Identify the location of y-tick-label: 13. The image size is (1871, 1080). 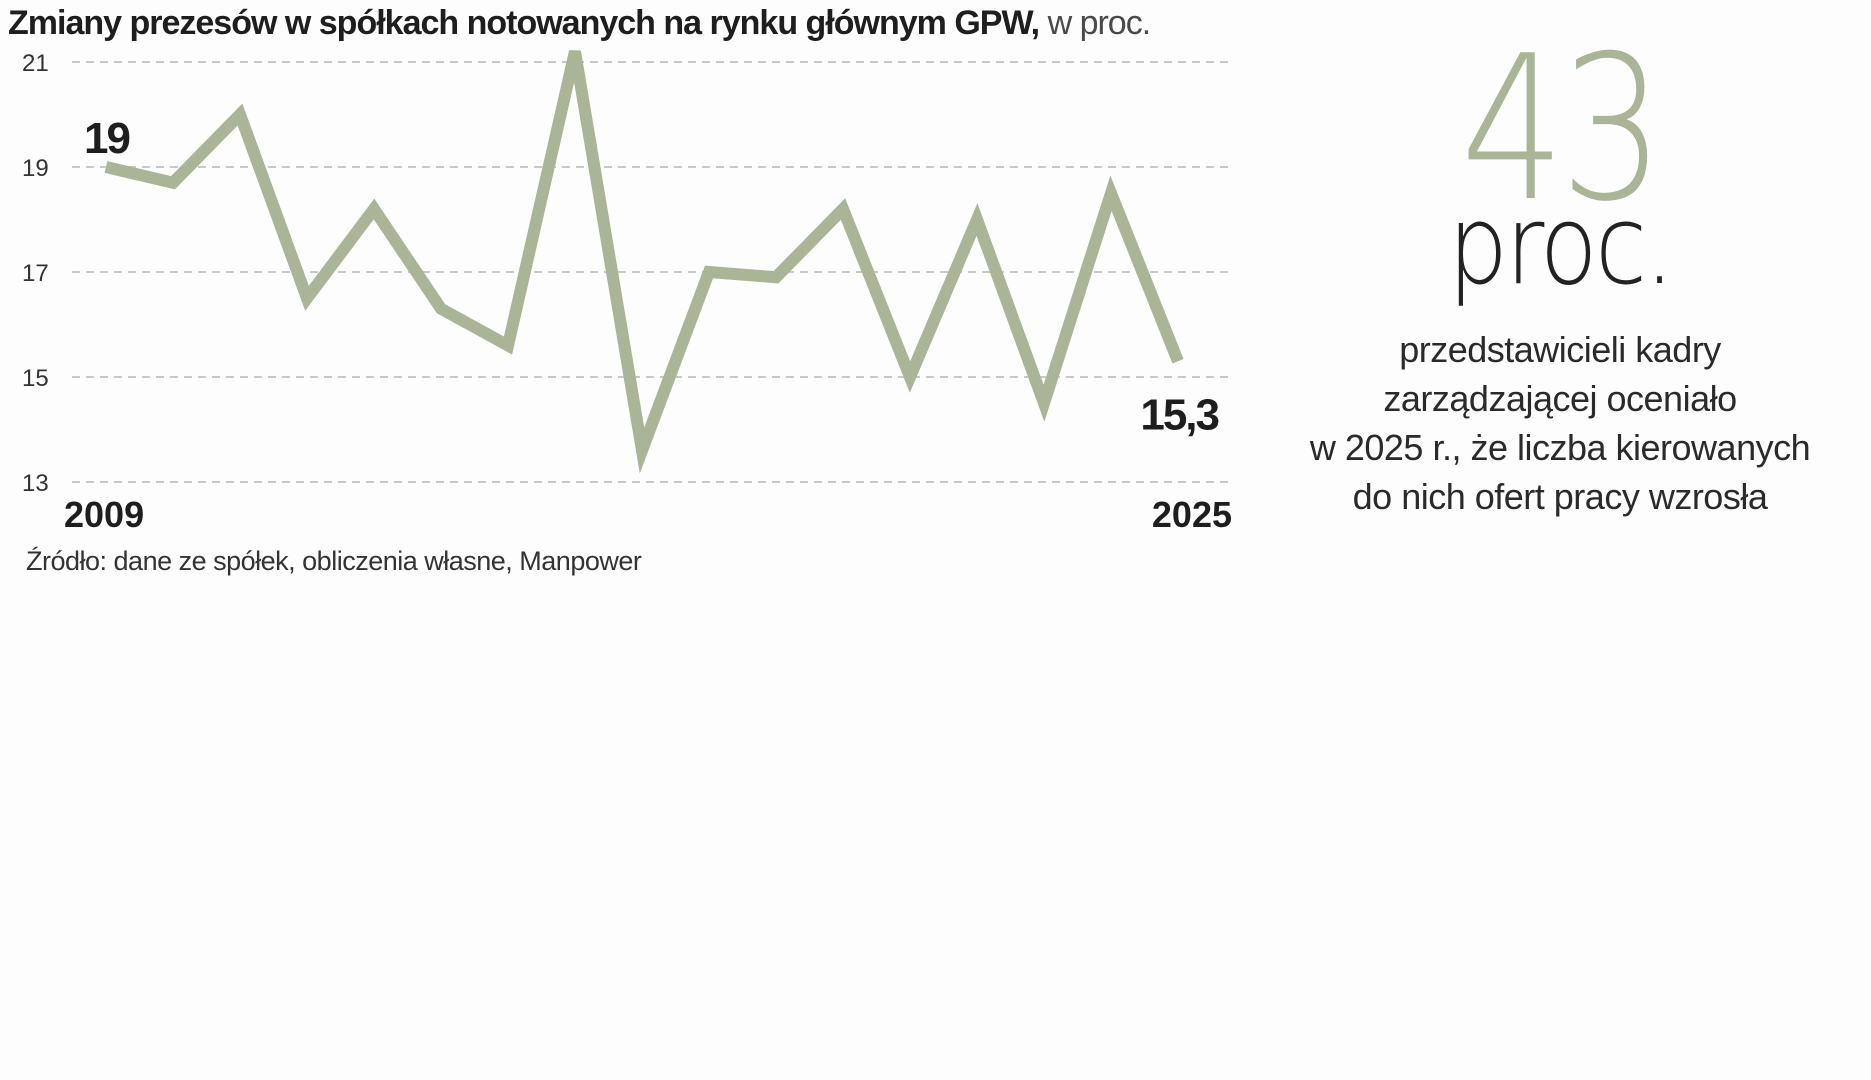
(35, 483).